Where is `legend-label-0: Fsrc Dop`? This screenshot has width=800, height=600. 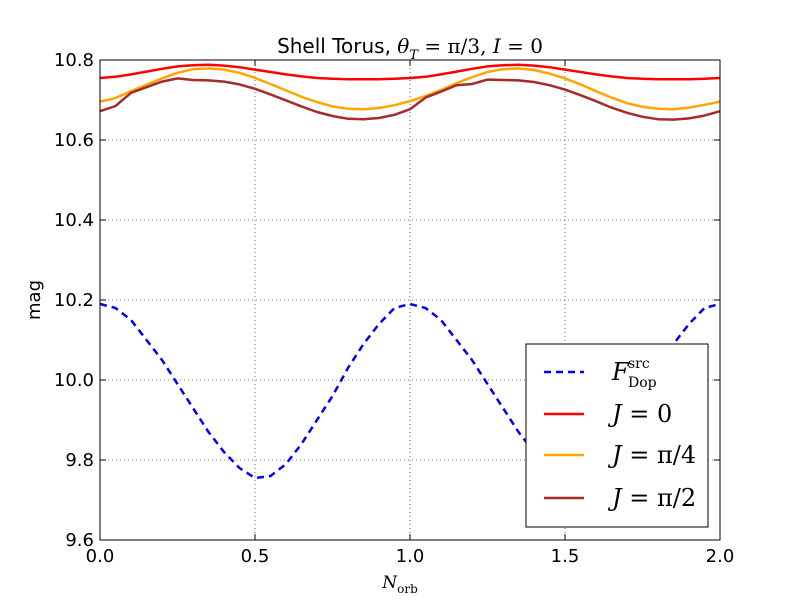
legend-label-0: Fsrc Dop is located at coordinates (634, 373).